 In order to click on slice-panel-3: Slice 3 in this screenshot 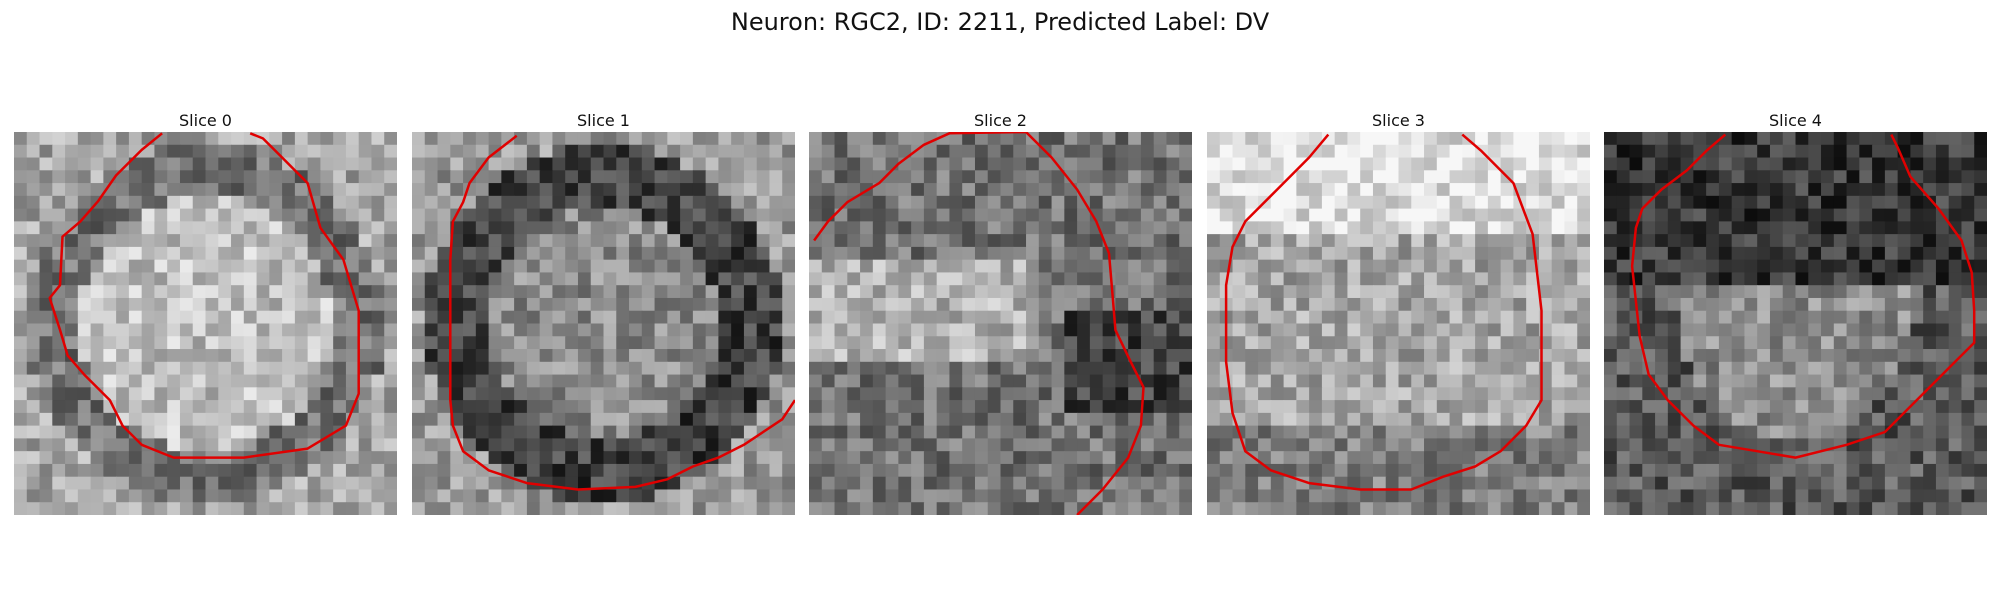, I will do `click(1398, 312)`.